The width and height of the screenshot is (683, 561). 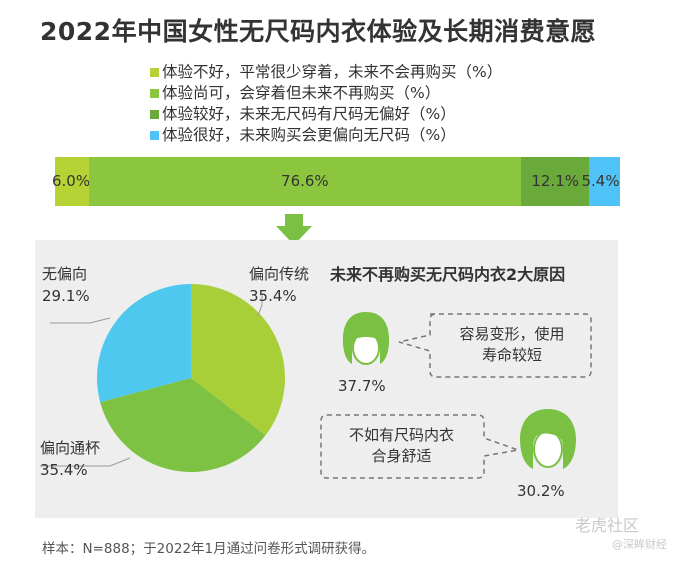 I want to click on legend-item: 体验不好，平常很少穿着，未来不会再购买（%）, so click(x=326, y=72).